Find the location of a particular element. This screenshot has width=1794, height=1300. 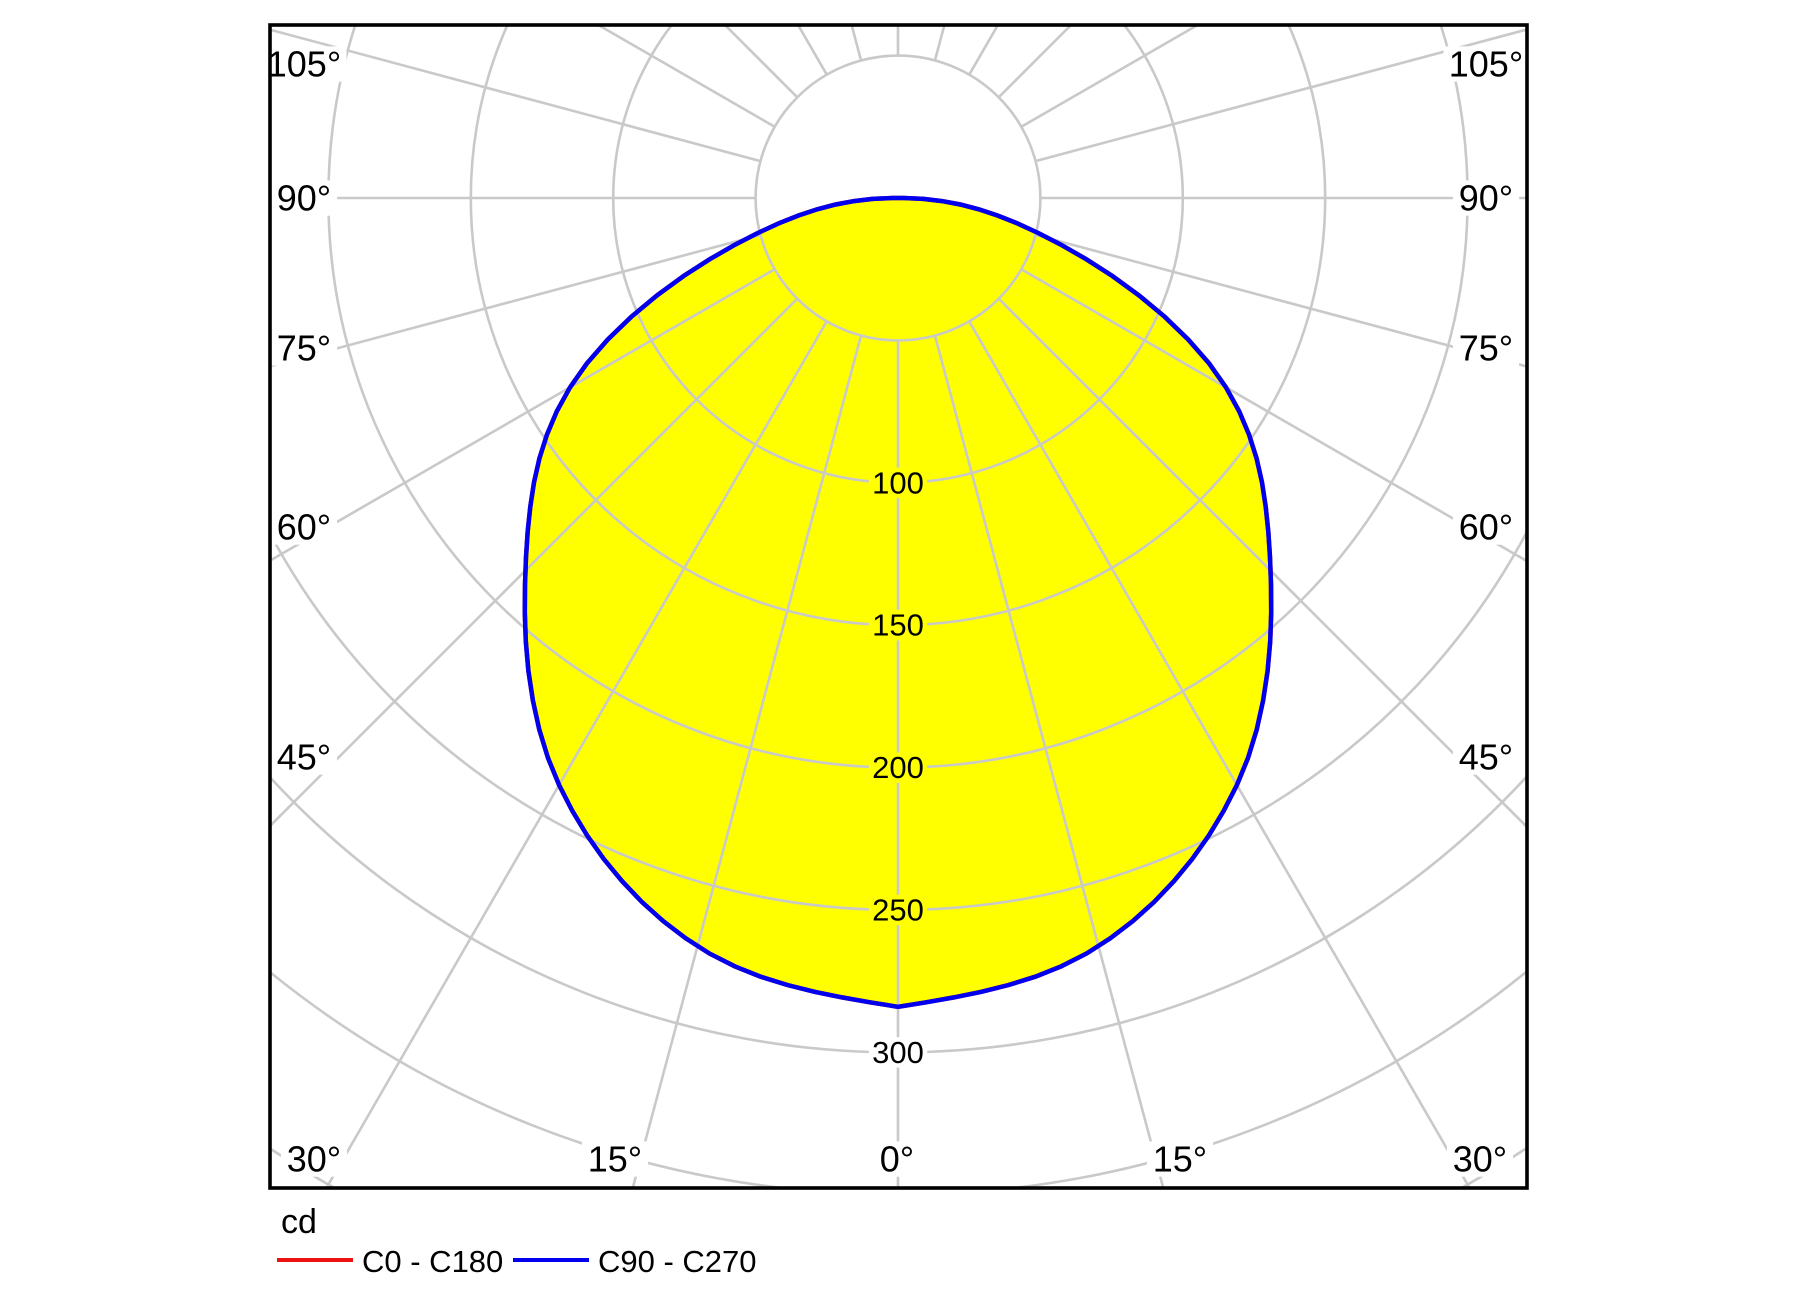

gamma-angle-label-bottom: 0° is located at coordinates (897, 1159).